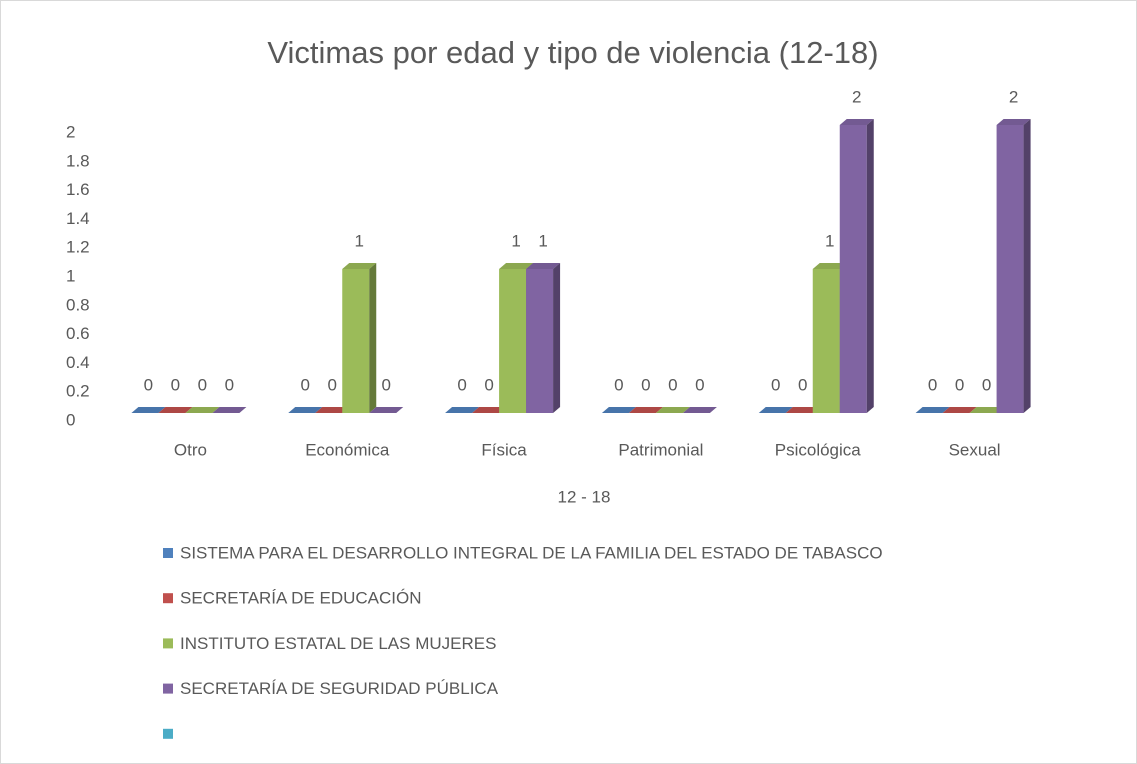  What do you see at coordinates (70, 131) in the screenshot?
I see `y-tick-label: 2` at bounding box center [70, 131].